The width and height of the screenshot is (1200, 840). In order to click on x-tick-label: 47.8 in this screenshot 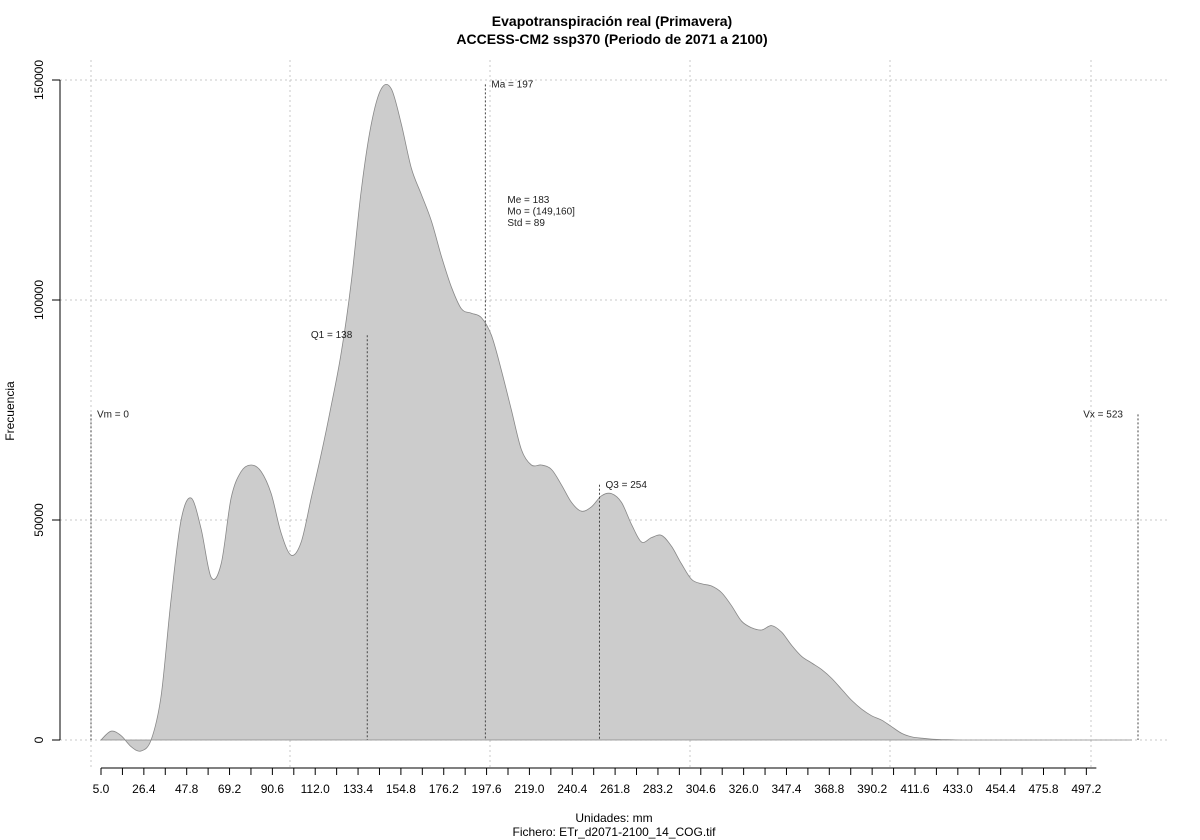, I will do `click(187, 789)`.